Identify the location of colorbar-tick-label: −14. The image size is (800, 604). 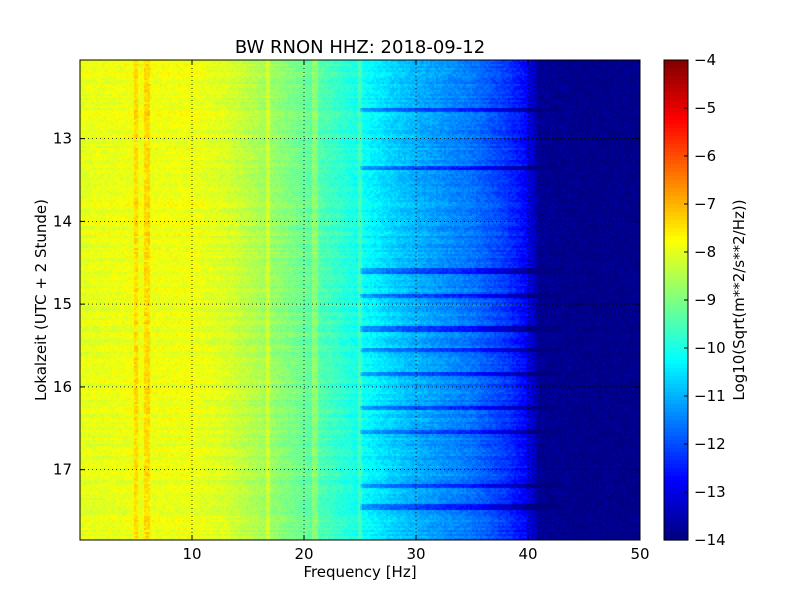
(710, 540).